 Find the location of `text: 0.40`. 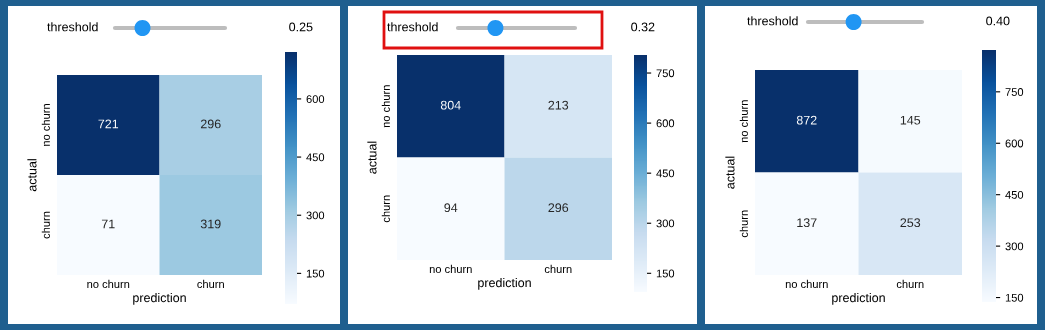

text: 0.40 is located at coordinates (998, 21).